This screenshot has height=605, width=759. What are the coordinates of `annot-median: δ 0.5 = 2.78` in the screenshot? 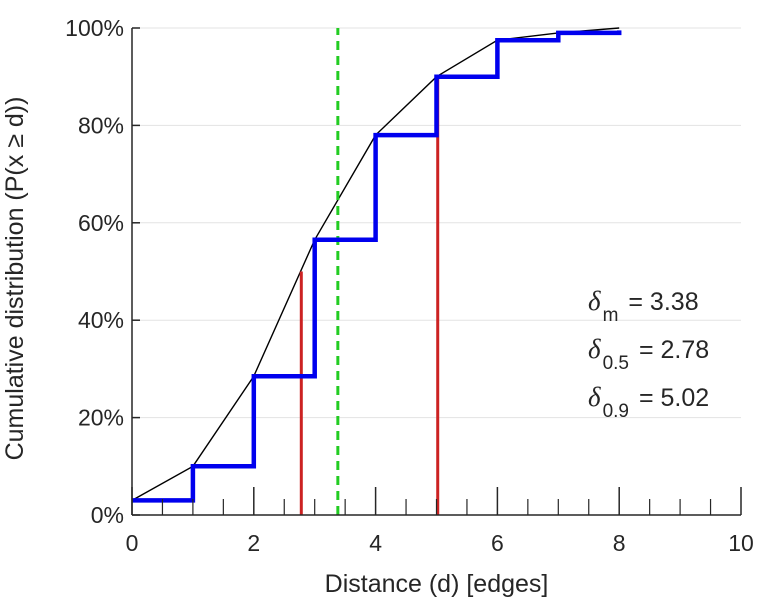 It's located at (648, 354).